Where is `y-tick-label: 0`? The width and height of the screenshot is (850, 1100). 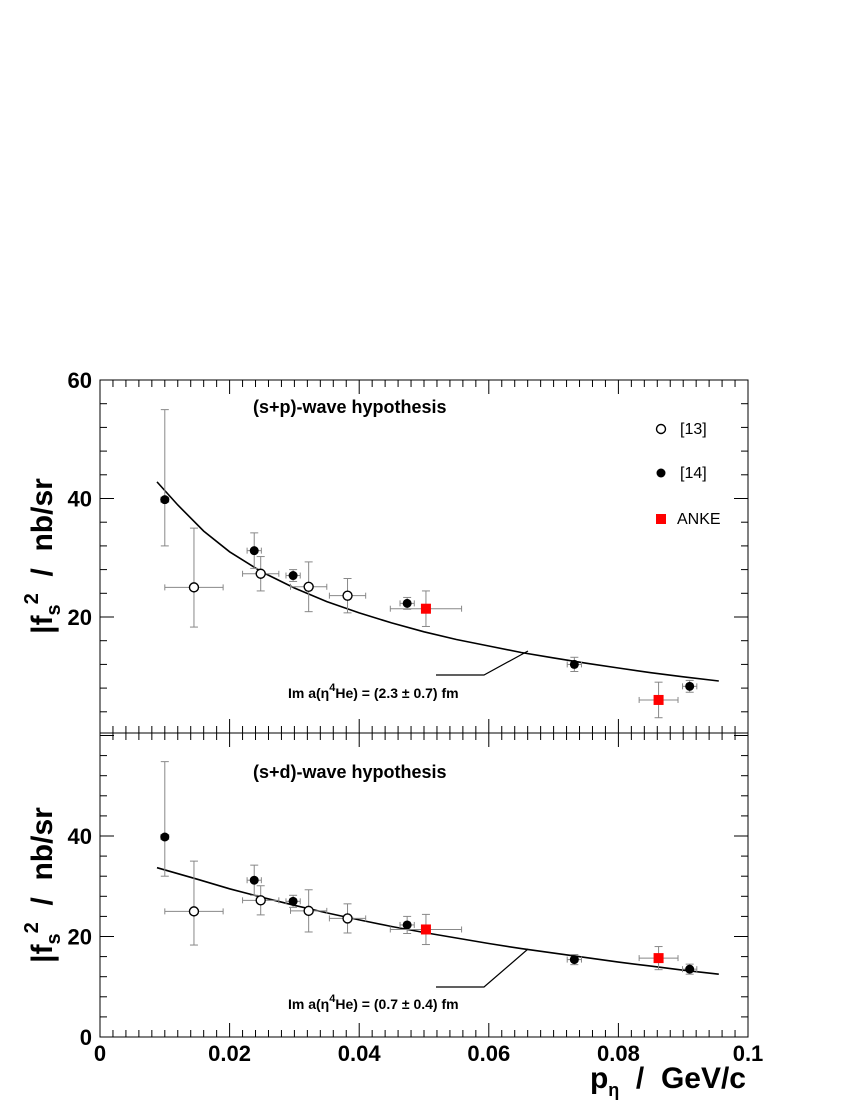 y-tick-label: 0 is located at coordinates (86, 1037).